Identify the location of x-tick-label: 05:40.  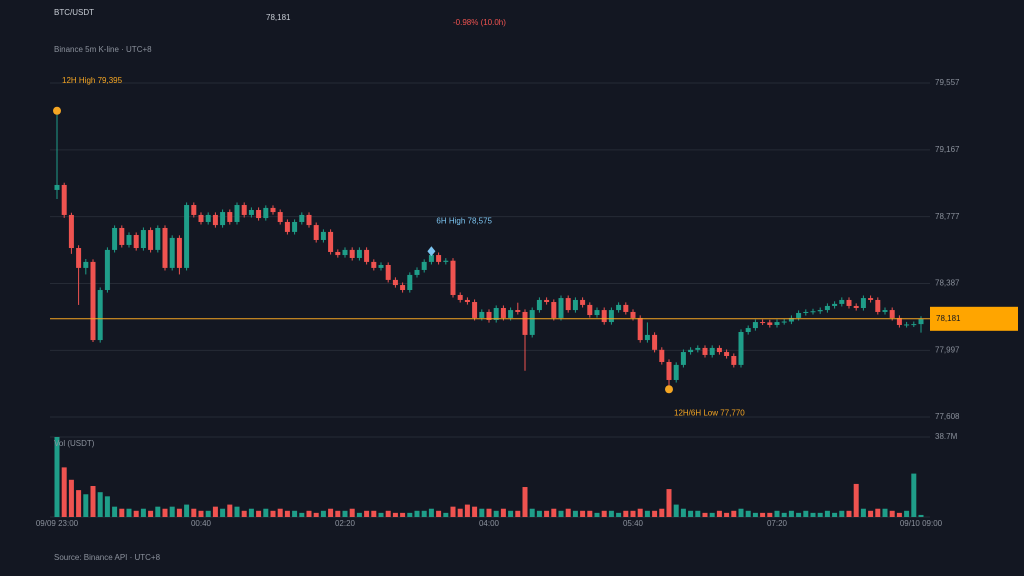
(633, 523).